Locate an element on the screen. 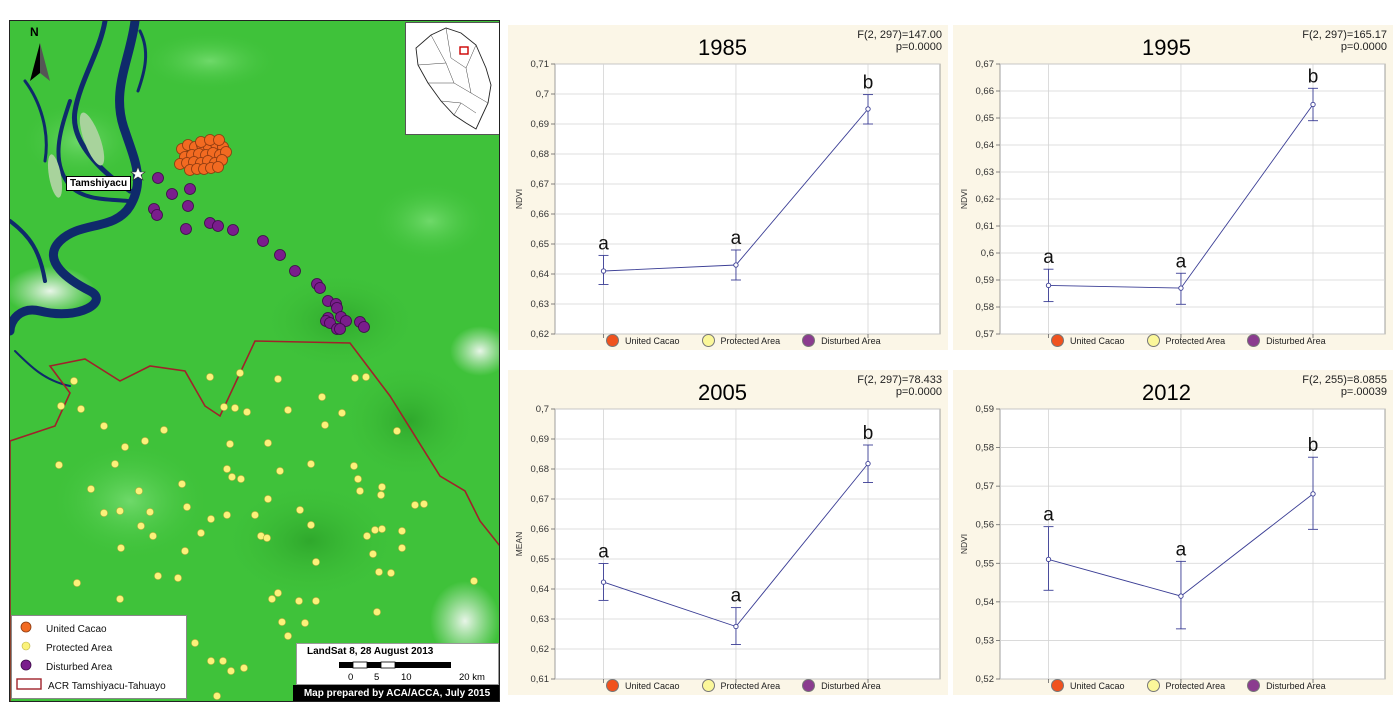  map-credit: Map prepared by ACA/ACCA, July 2015 is located at coordinates (396, 693).